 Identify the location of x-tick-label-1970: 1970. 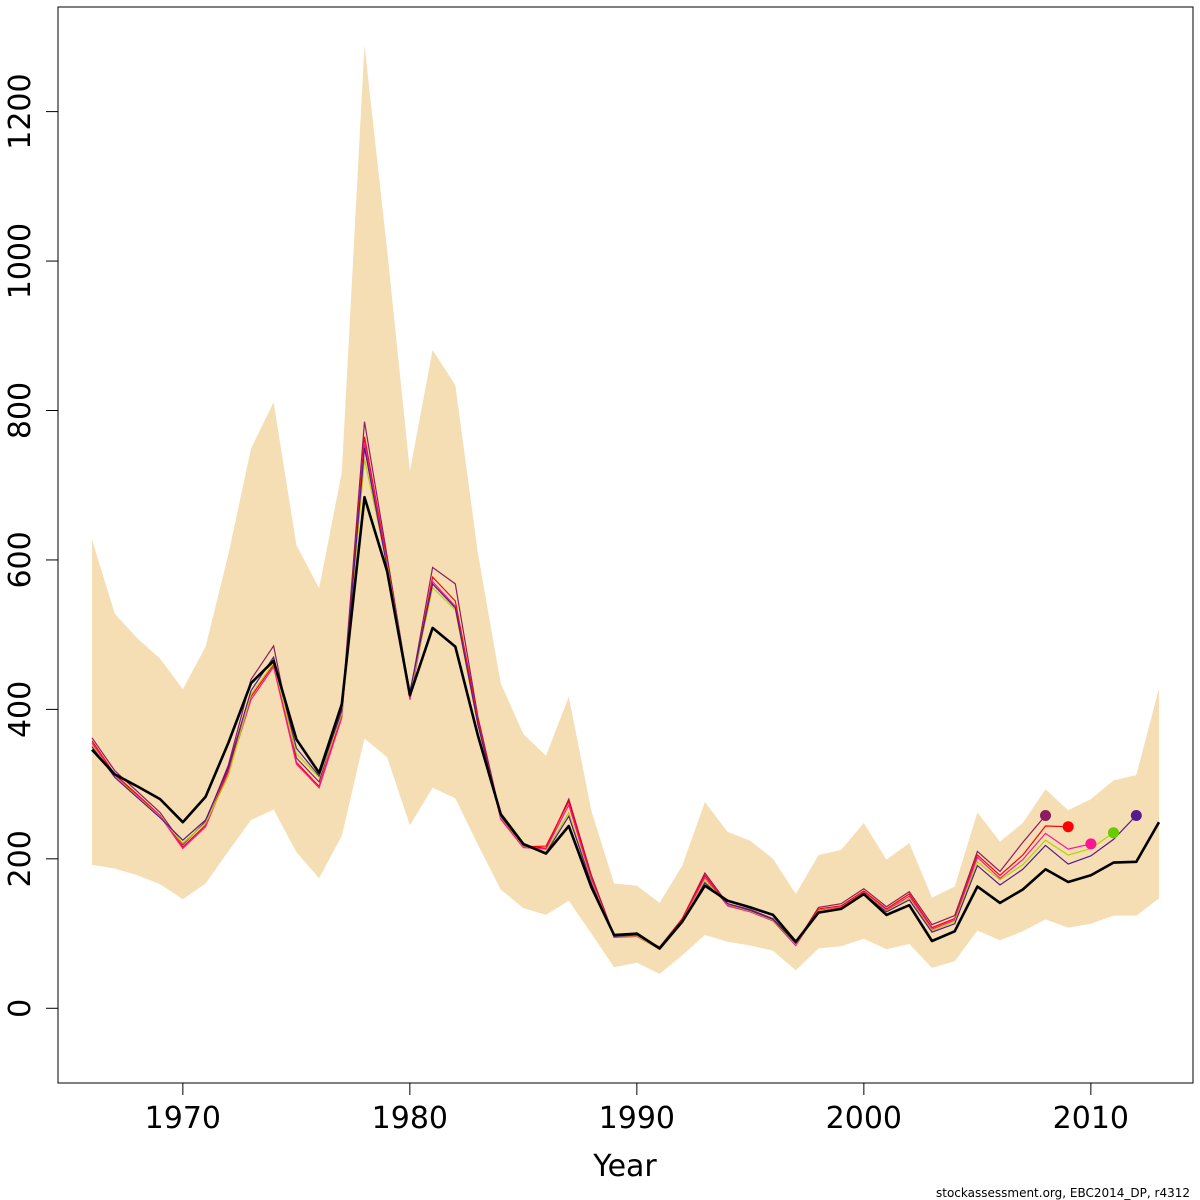
(183, 1118).